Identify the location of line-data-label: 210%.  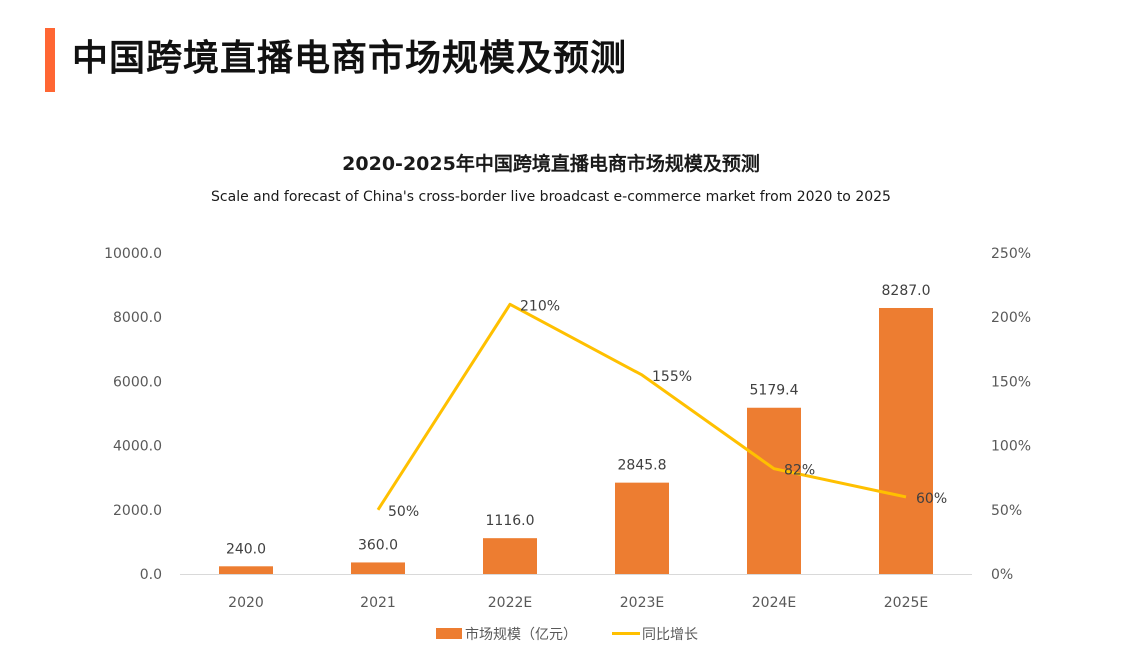
(540, 306).